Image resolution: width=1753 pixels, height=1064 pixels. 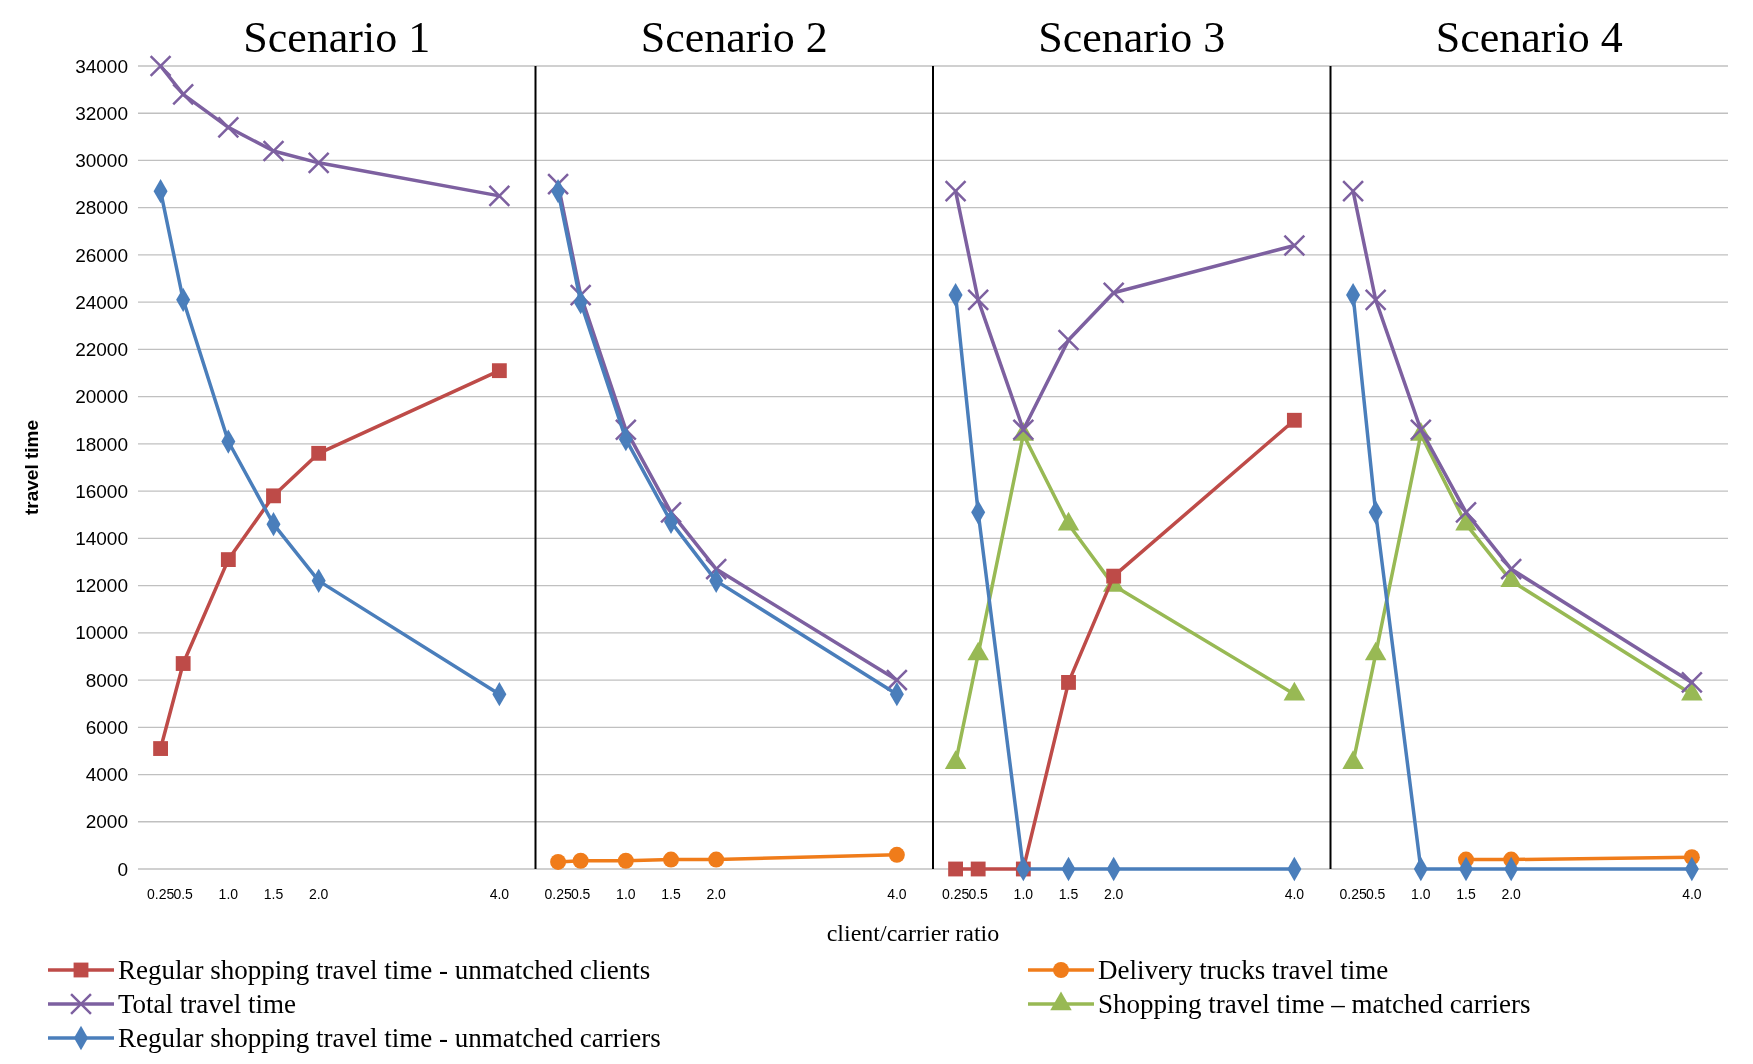 I want to click on y-tick-label: 30000, so click(x=101, y=161).